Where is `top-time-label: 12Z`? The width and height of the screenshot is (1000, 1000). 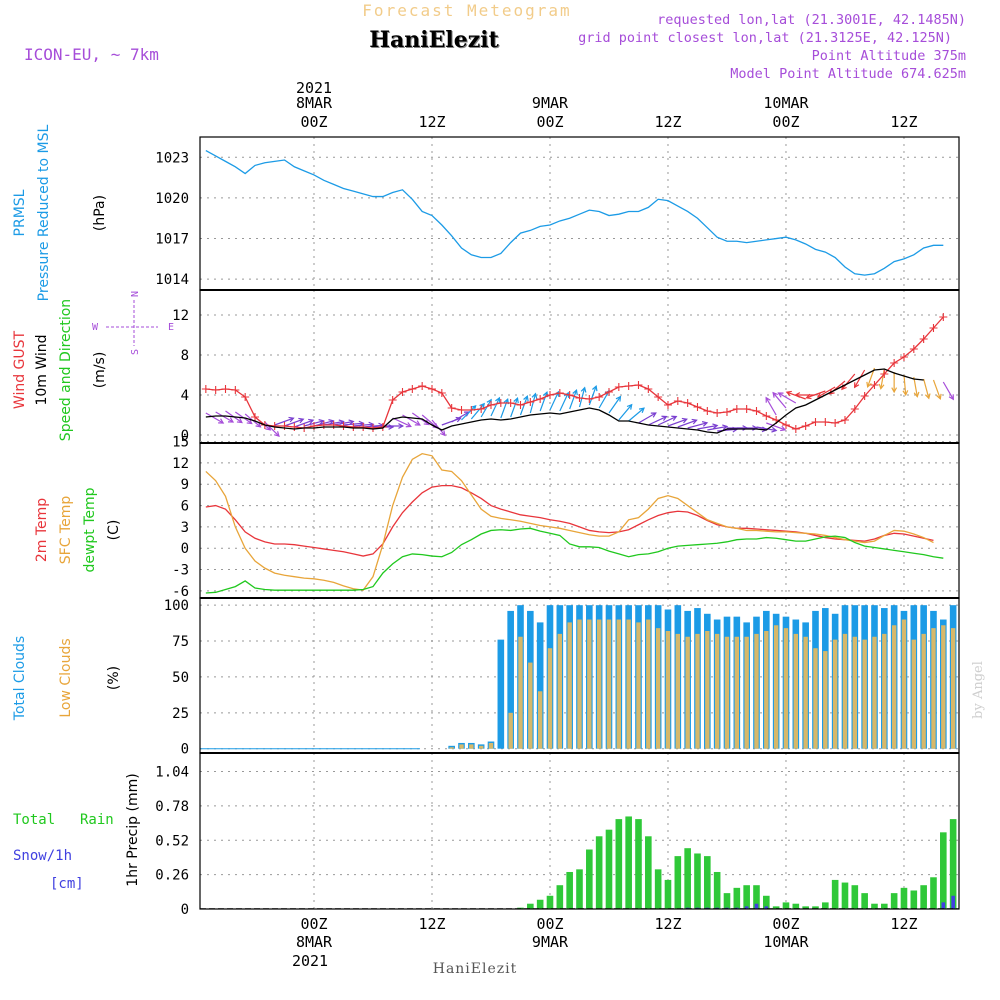
top-time-label: 12Z is located at coordinates (431, 122).